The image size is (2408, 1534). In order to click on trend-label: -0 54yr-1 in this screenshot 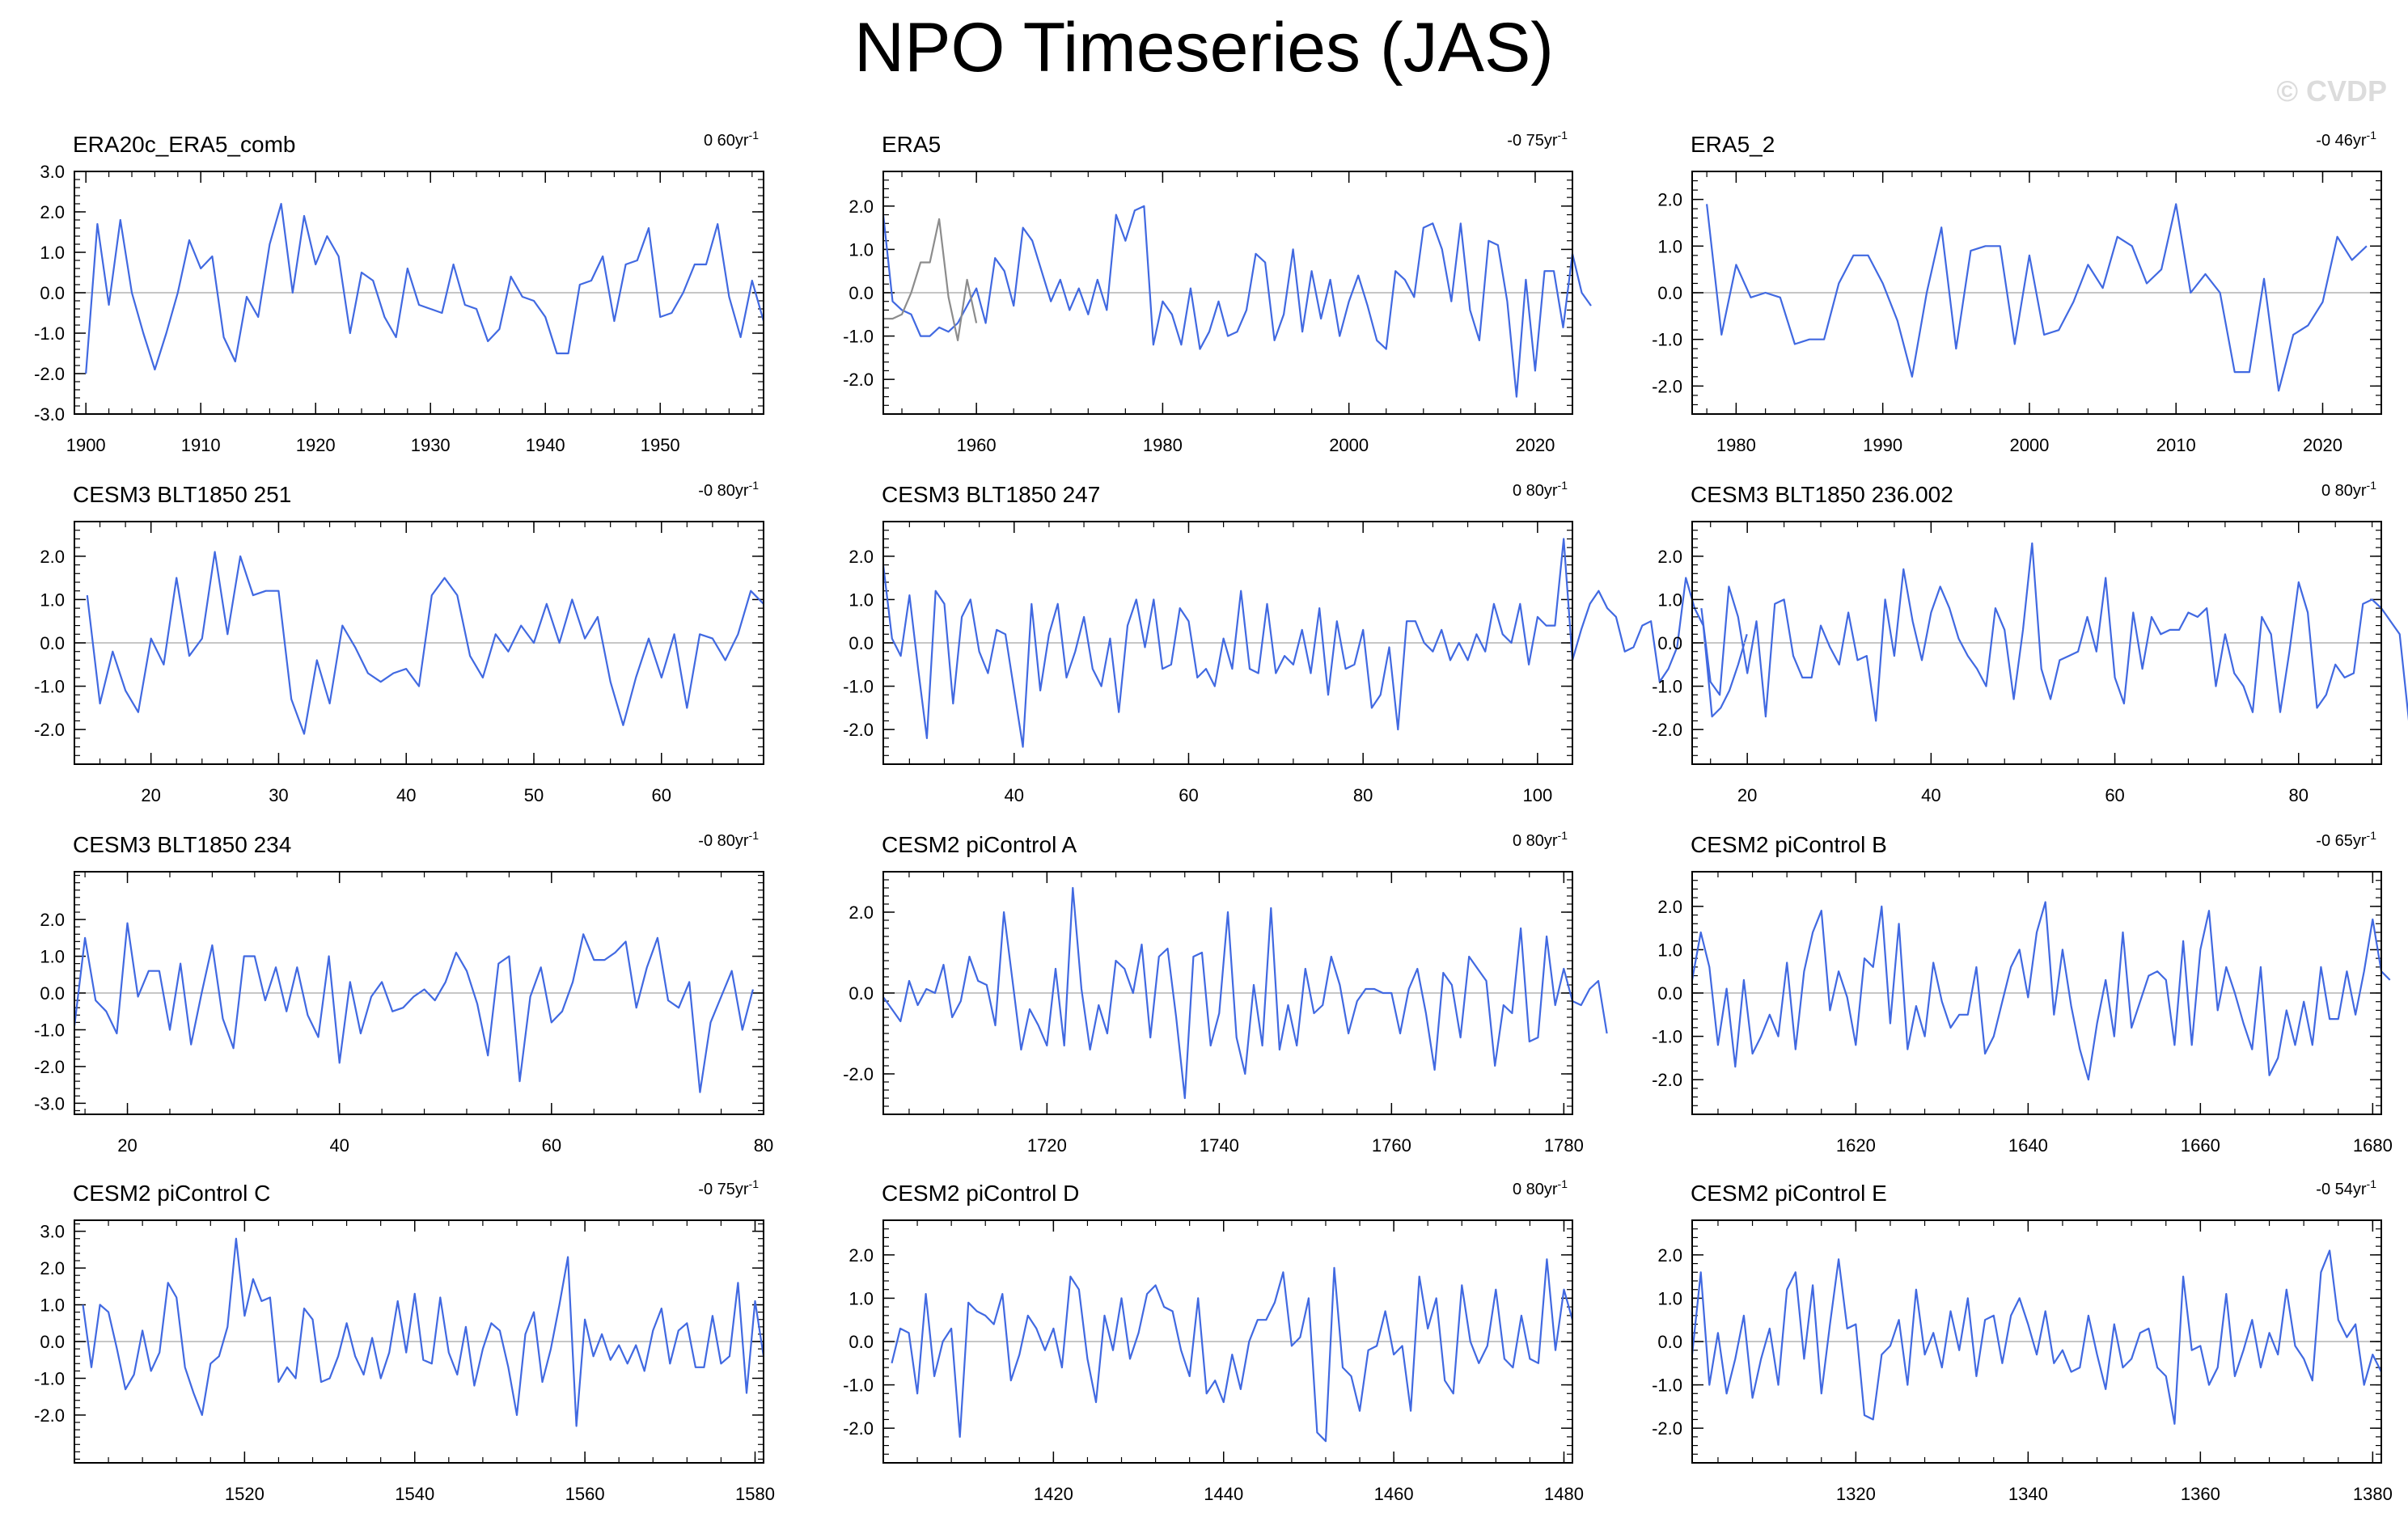, I will do `click(2346, 1187)`.